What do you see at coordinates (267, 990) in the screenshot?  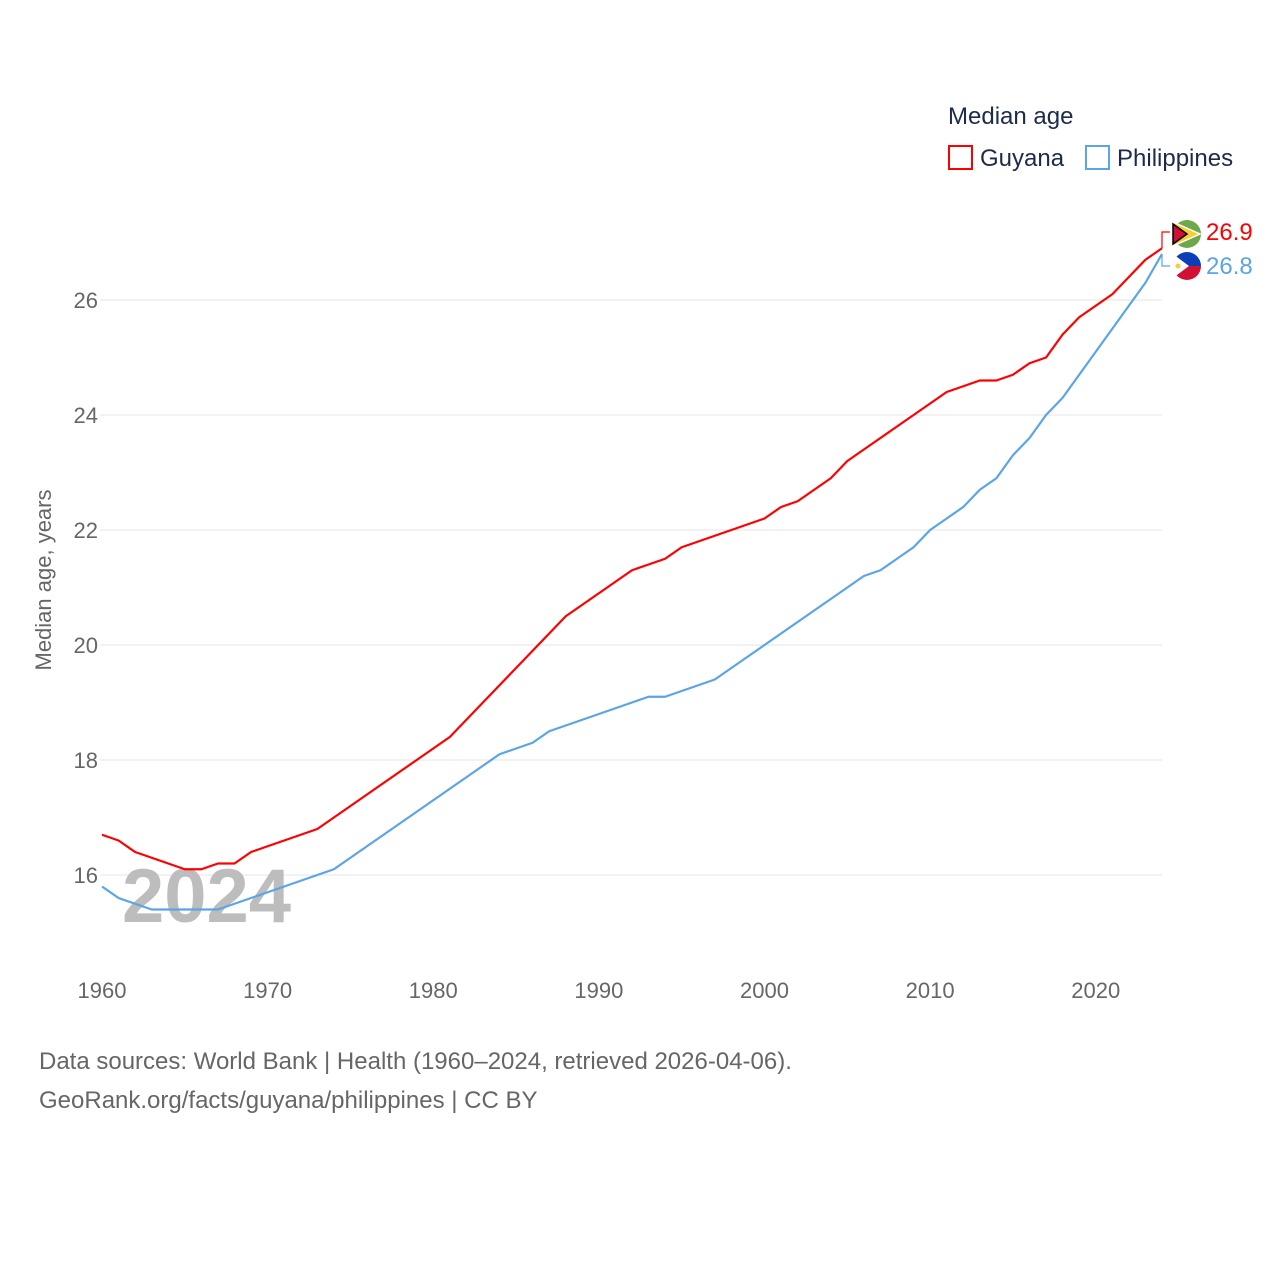 I see `x-tick-label: 1970` at bounding box center [267, 990].